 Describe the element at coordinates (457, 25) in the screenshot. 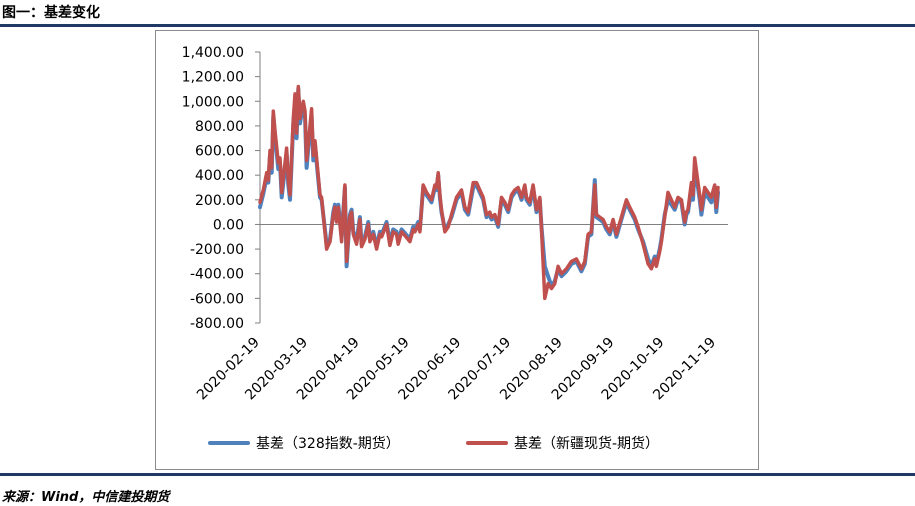

I see `top-rule` at that location.